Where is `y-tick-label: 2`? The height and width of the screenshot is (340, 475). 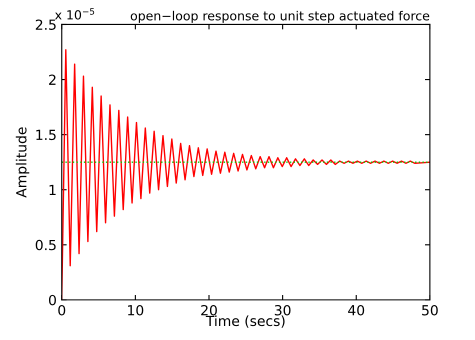
y-tick-label: 2 is located at coordinates (52, 79).